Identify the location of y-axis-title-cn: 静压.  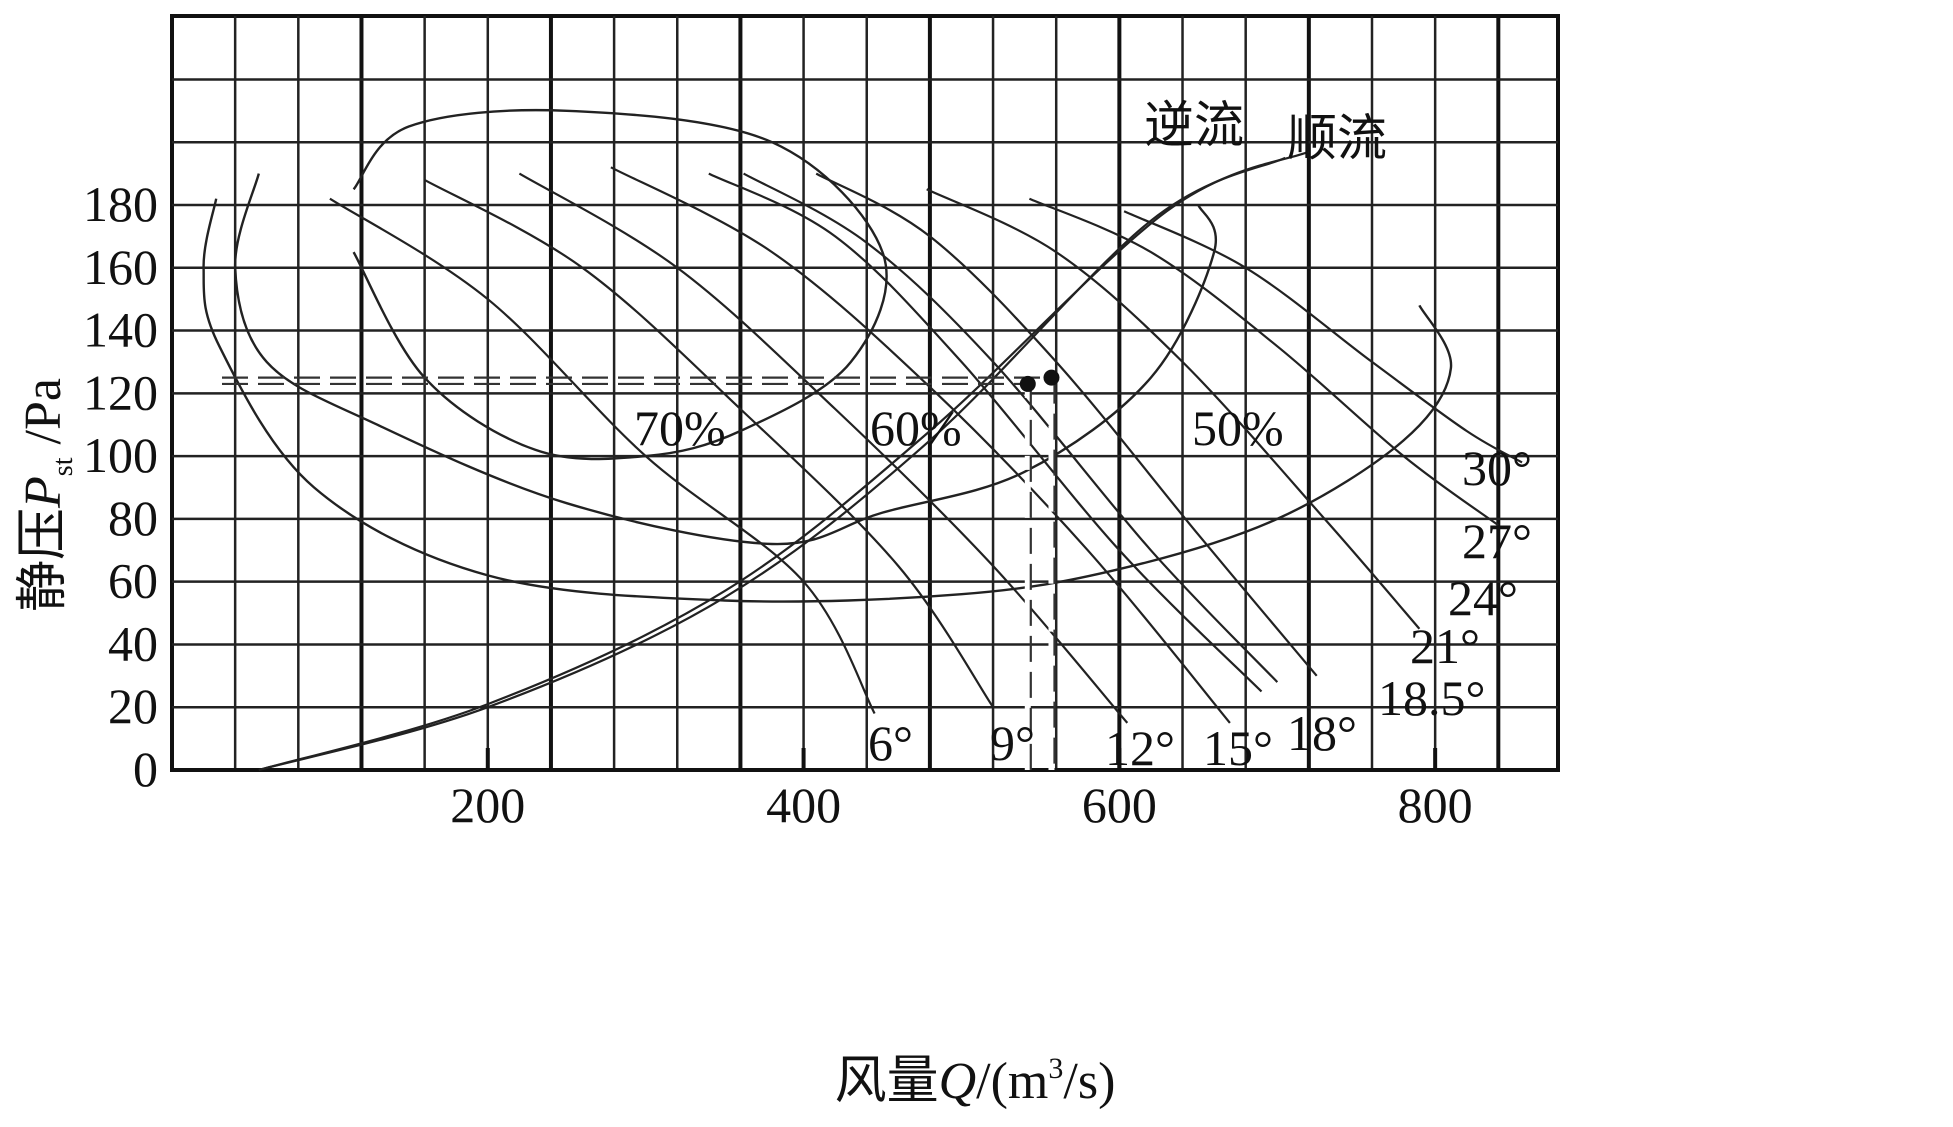
(43, 560).